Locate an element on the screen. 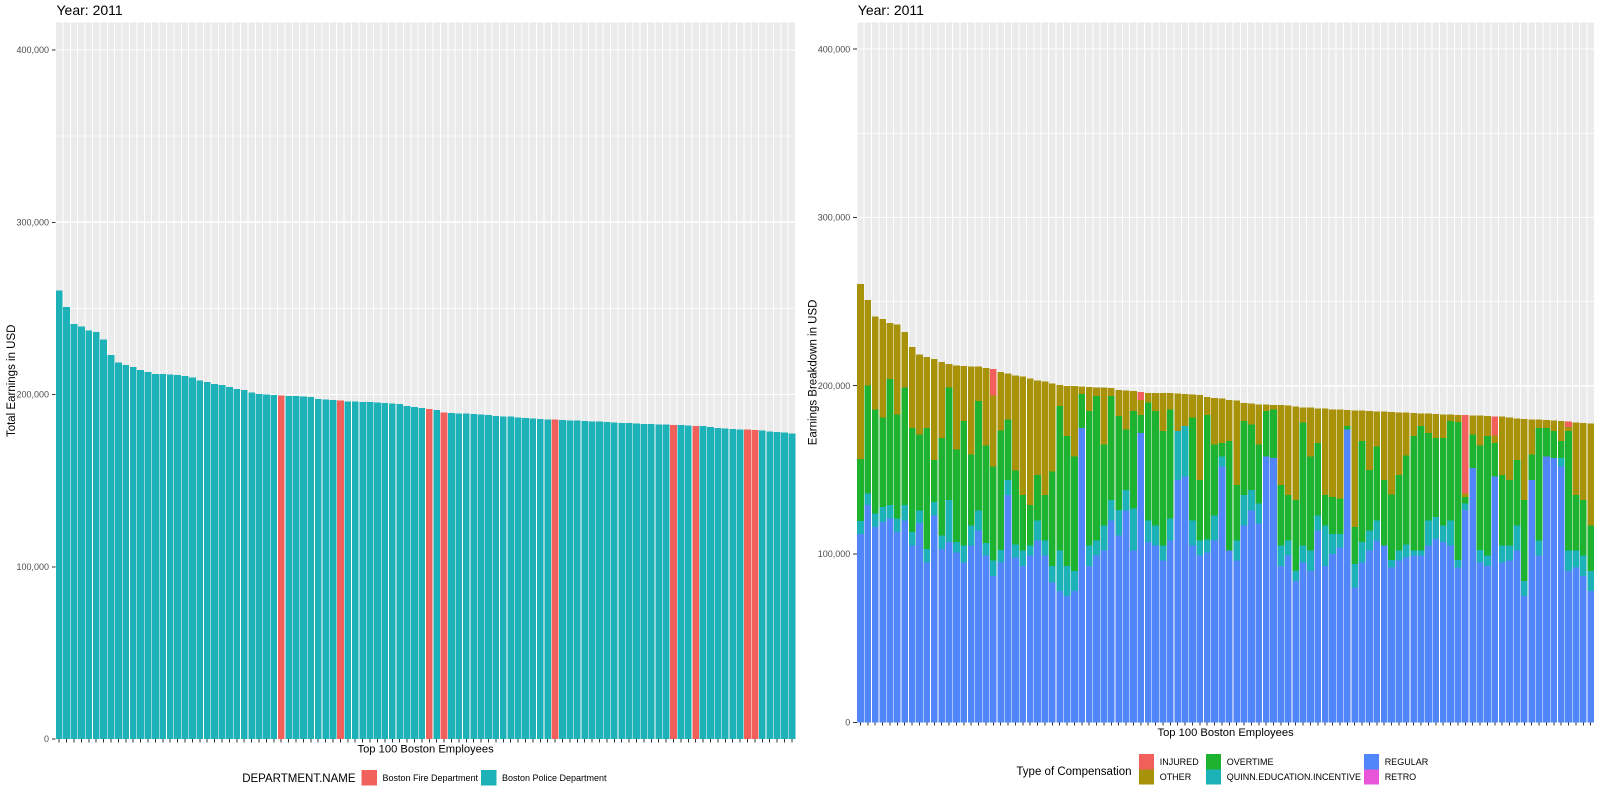 The image size is (1600, 805). svg-text: REGULAR is located at coordinates (1407, 762).